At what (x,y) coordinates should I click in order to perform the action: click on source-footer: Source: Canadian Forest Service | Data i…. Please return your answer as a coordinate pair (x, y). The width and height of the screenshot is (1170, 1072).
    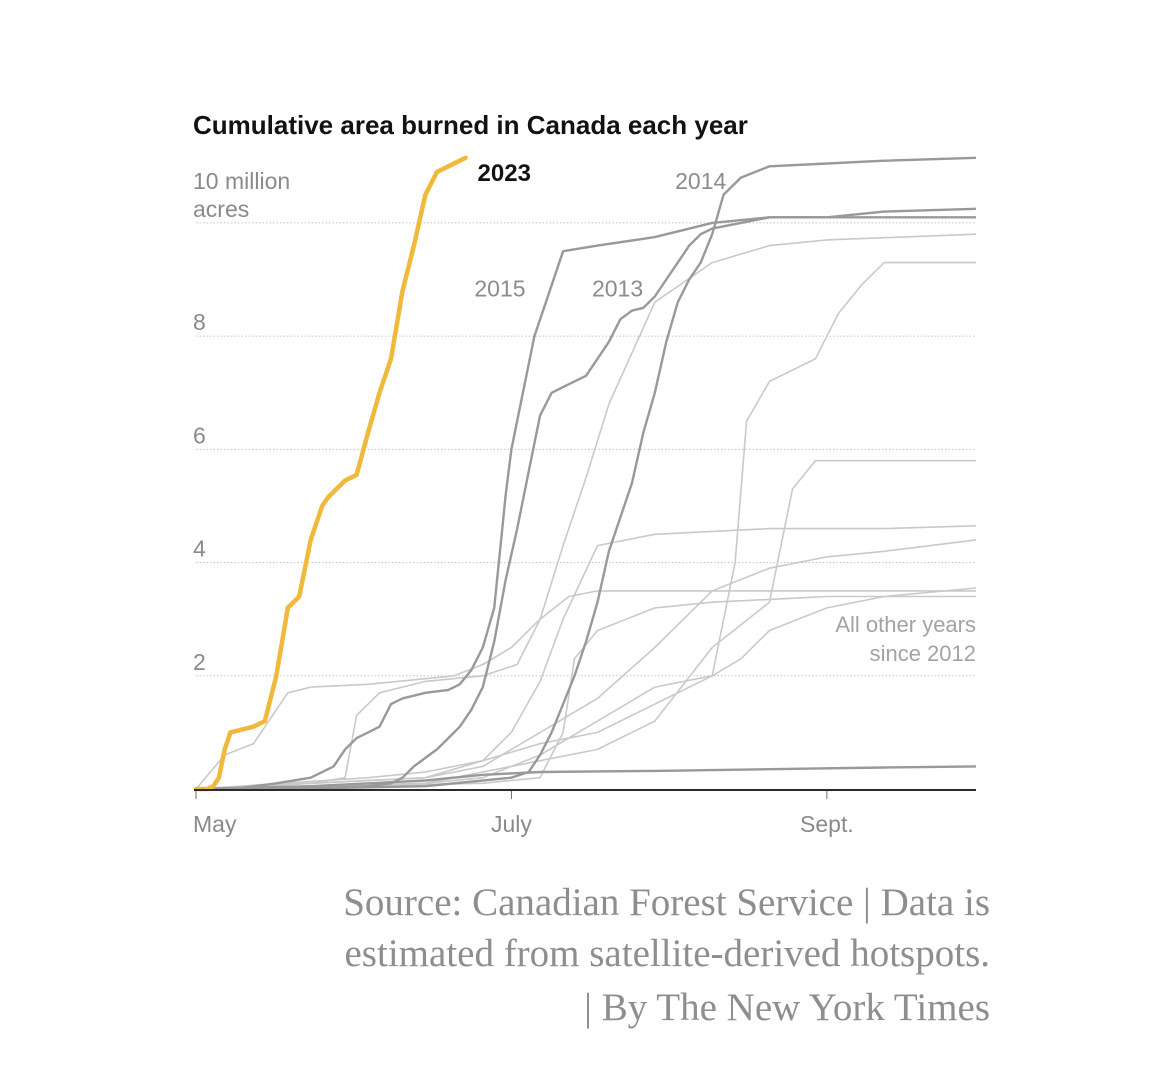
    Looking at the image, I should click on (666, 955).